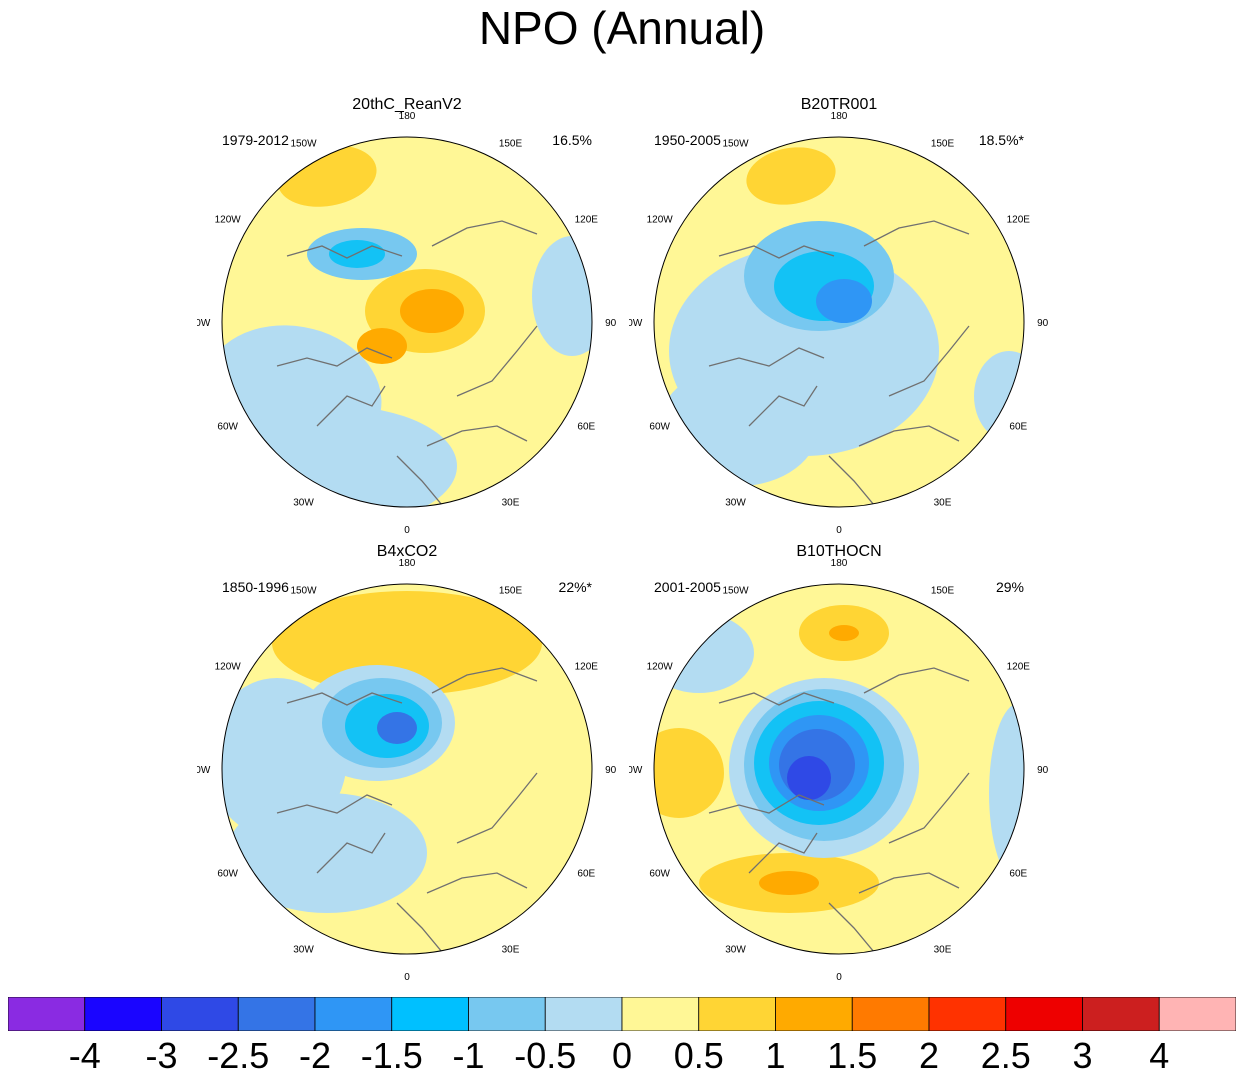 The width and height of the screenshot is (1244, 1078). I want to click on colorbar-tick-label: 2, so click(929, 1055).